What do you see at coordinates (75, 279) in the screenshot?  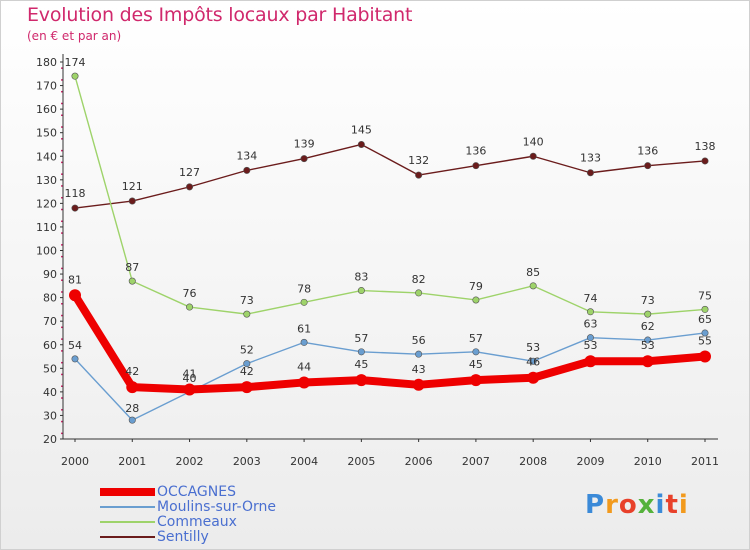 I see `data-label: 81` at bounding box center [75, 279].